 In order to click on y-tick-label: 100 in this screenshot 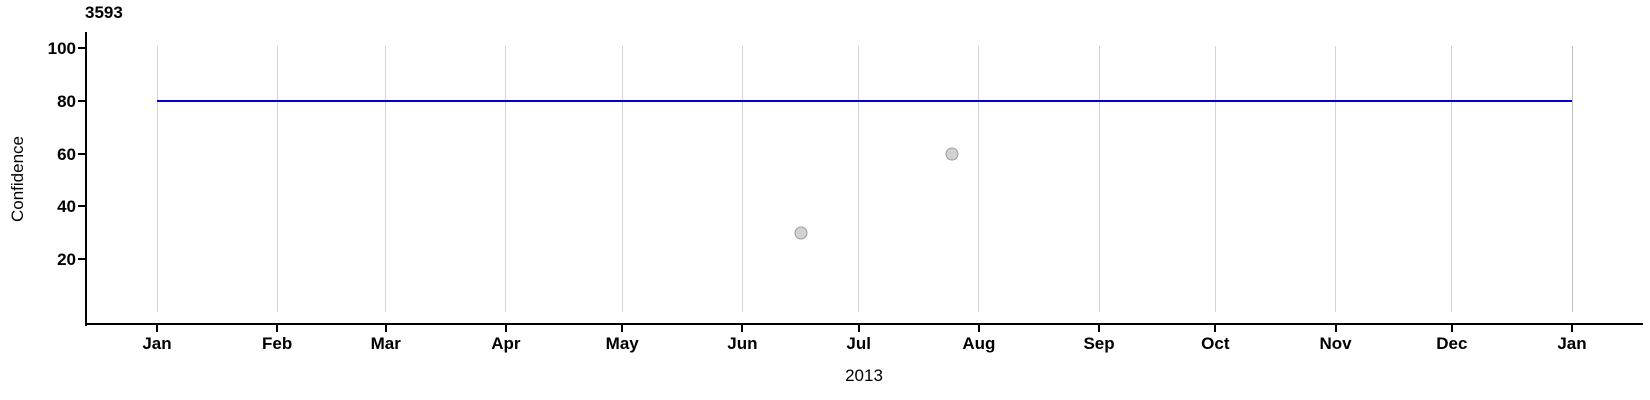, I will do `click(61, 48)`.